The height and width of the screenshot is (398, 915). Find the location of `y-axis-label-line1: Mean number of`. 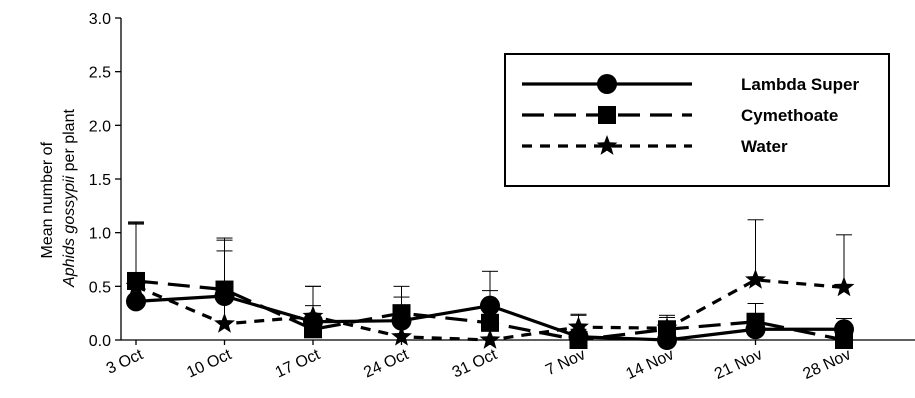

y-axis-label-line1: Mean number of is located at coordinates (47, 199).